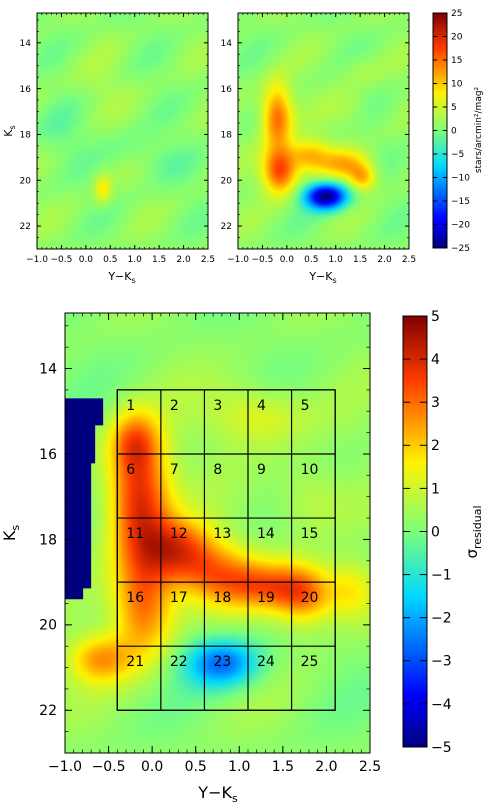  What do you see at coordinates (441, 619) in the screenshot?
I see `colorbar-tick-label: −2` at bounding box center [441, 619].